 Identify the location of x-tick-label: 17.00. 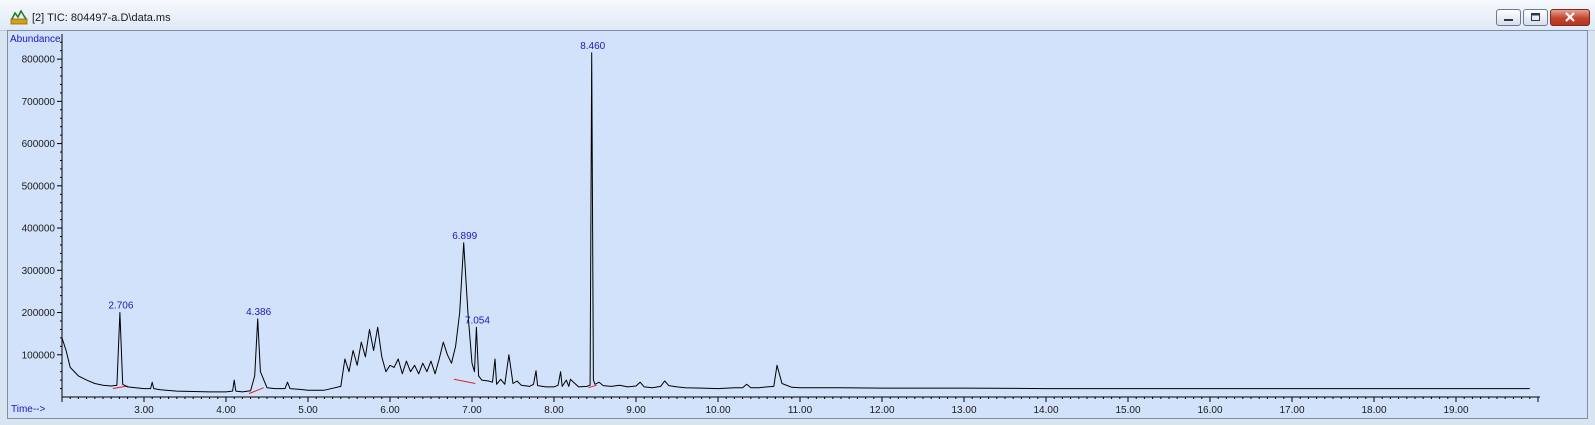
(1291, 410).